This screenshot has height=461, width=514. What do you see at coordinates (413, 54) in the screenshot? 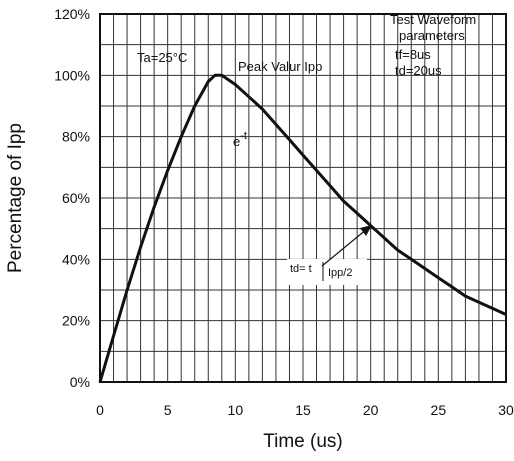
I see `tf-label: tf=8us` at bounding box center [413, 54].